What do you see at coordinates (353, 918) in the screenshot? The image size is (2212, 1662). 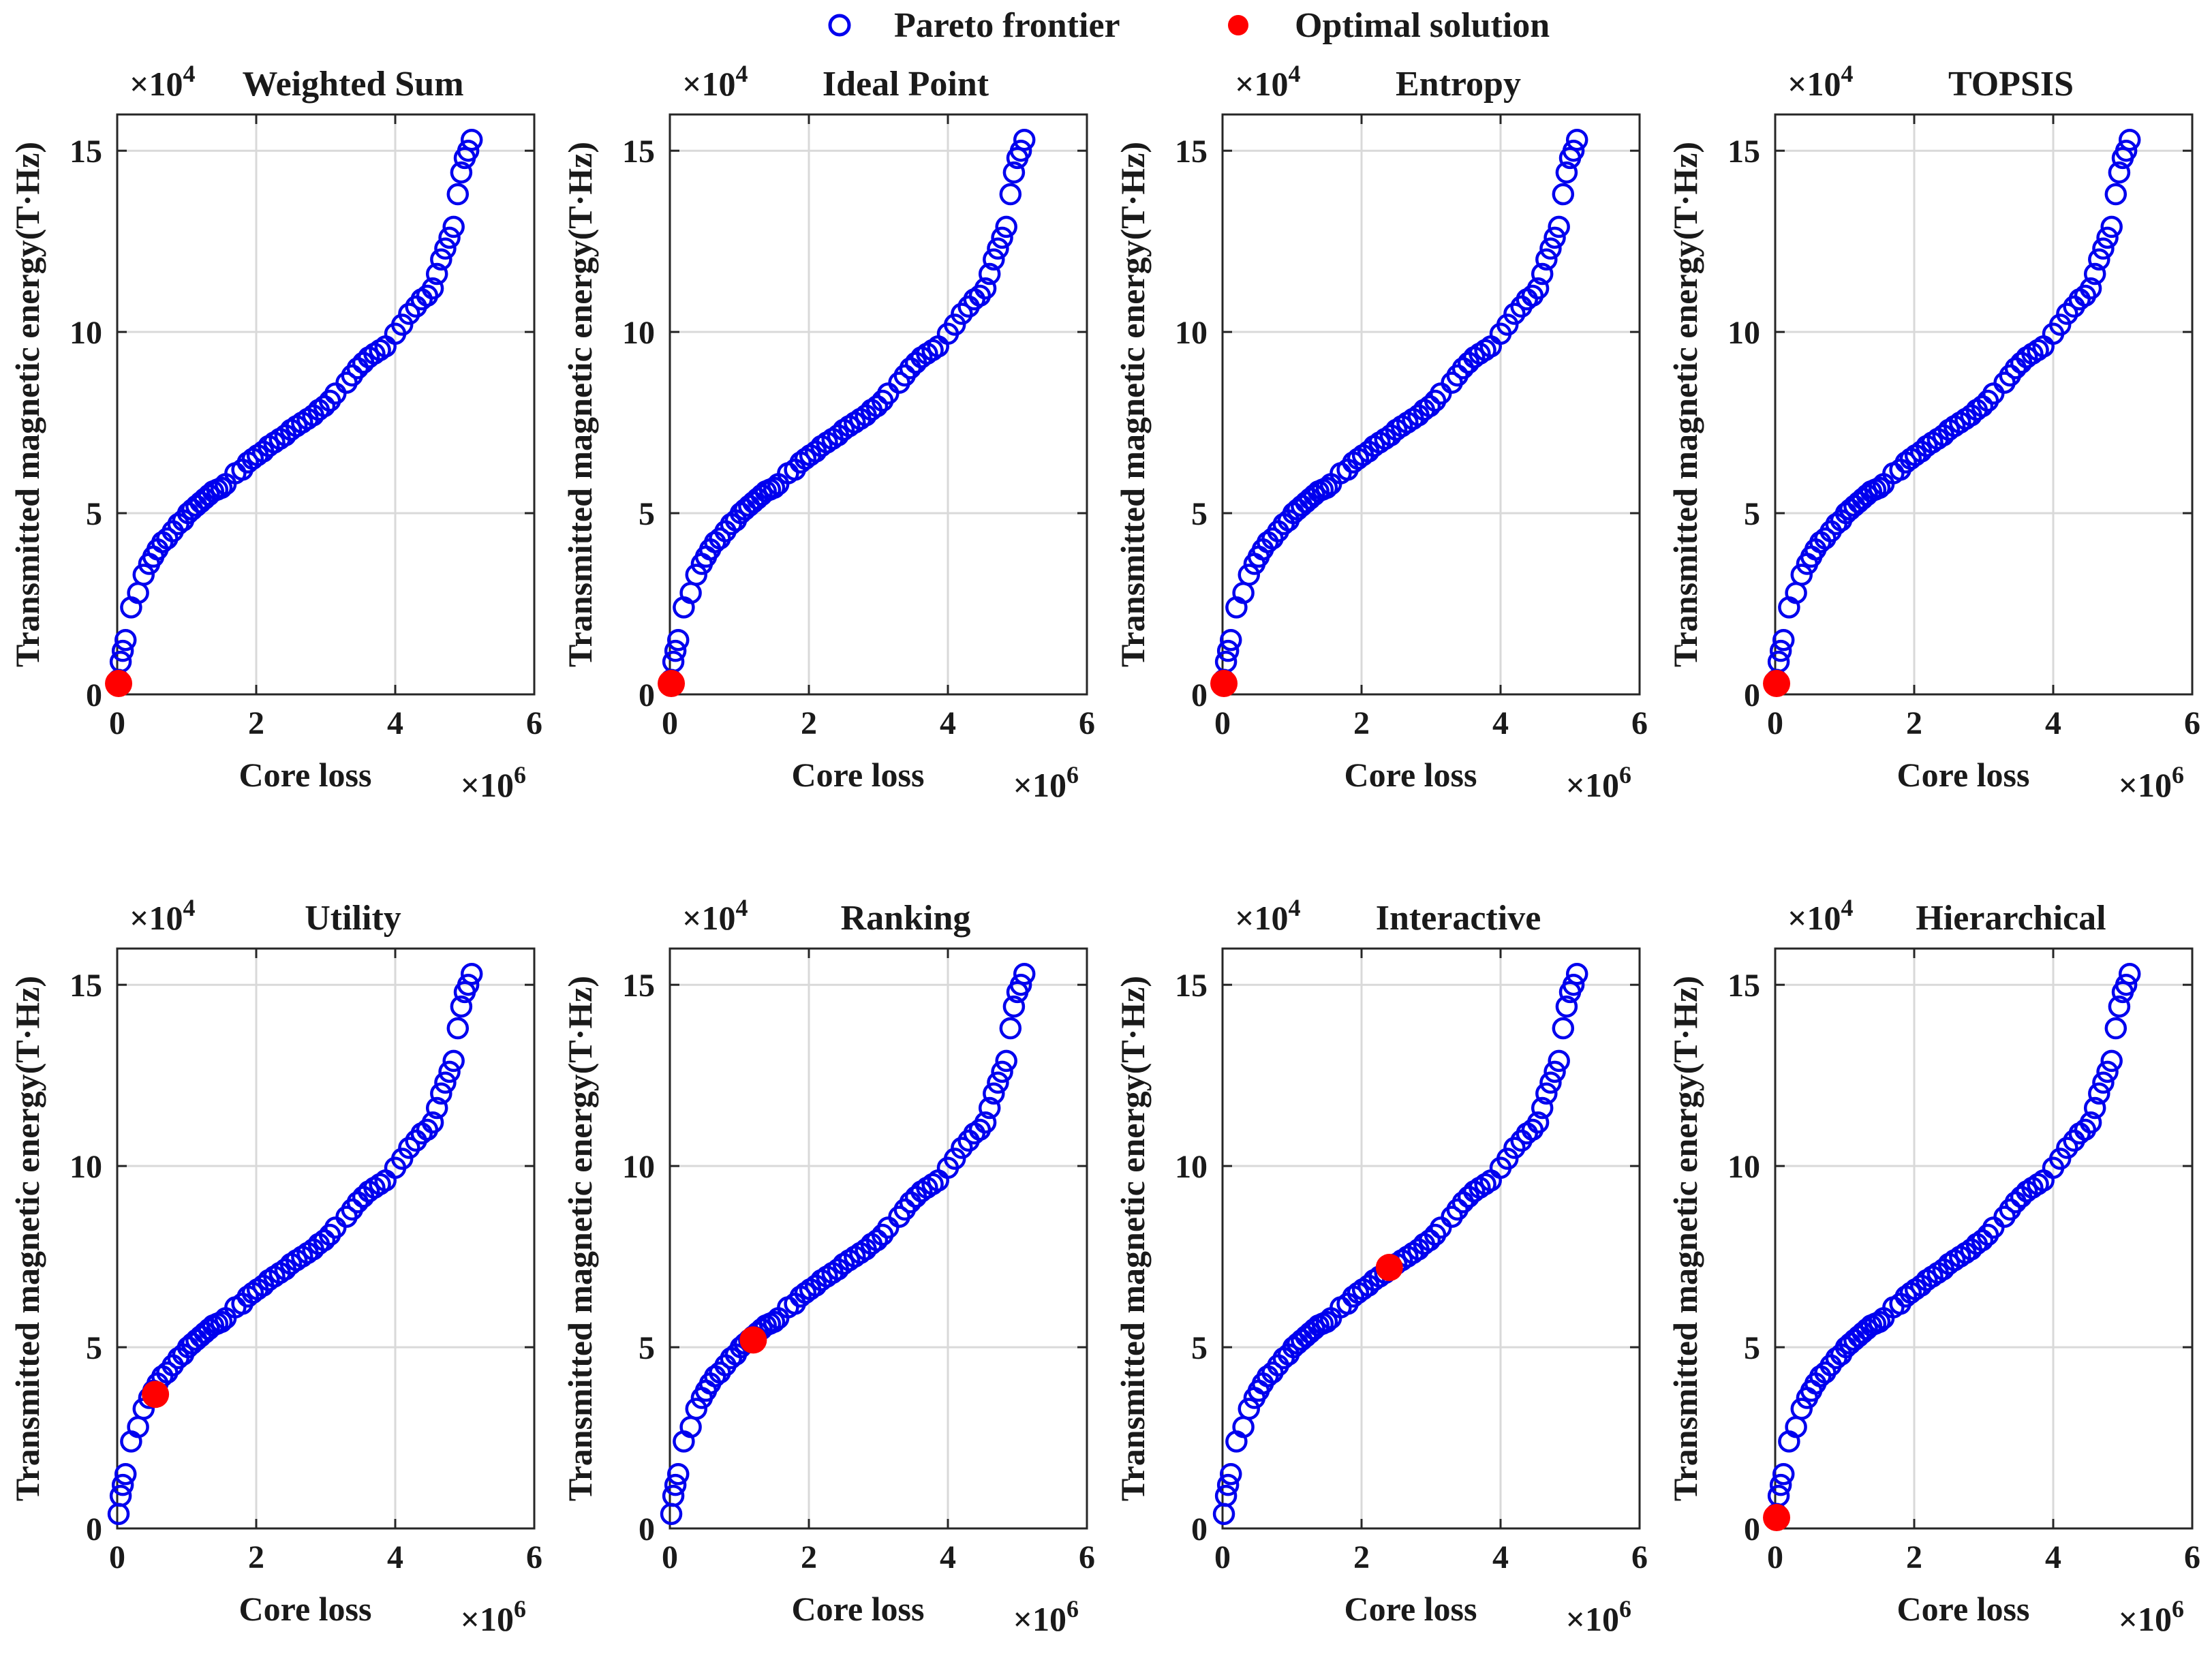 I see `panel-title: Utility` at bounding box center [353, 918].